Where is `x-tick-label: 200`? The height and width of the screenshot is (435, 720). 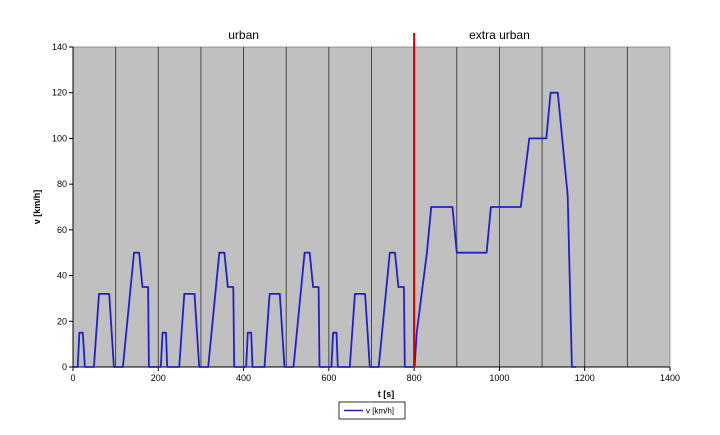 x-tick-label: 200 is located at coordinates (158, 378).